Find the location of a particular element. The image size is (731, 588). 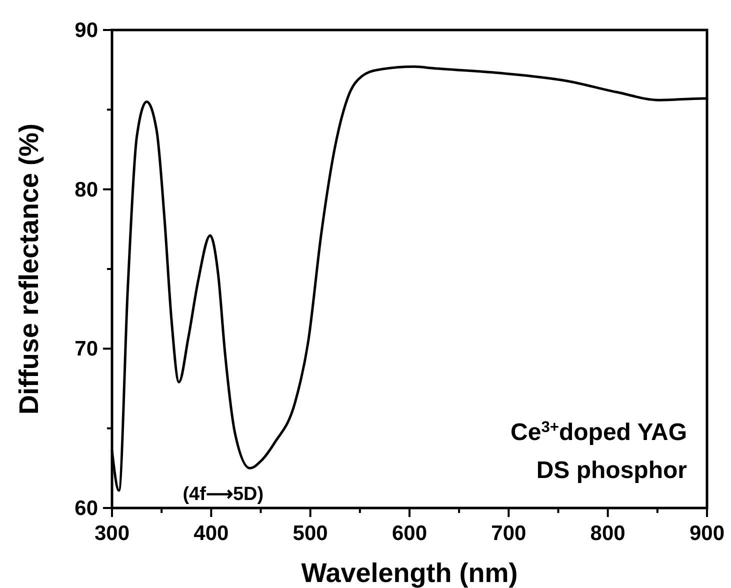

annotation: (4f⟶5D) is located at coordinates (223, 494).